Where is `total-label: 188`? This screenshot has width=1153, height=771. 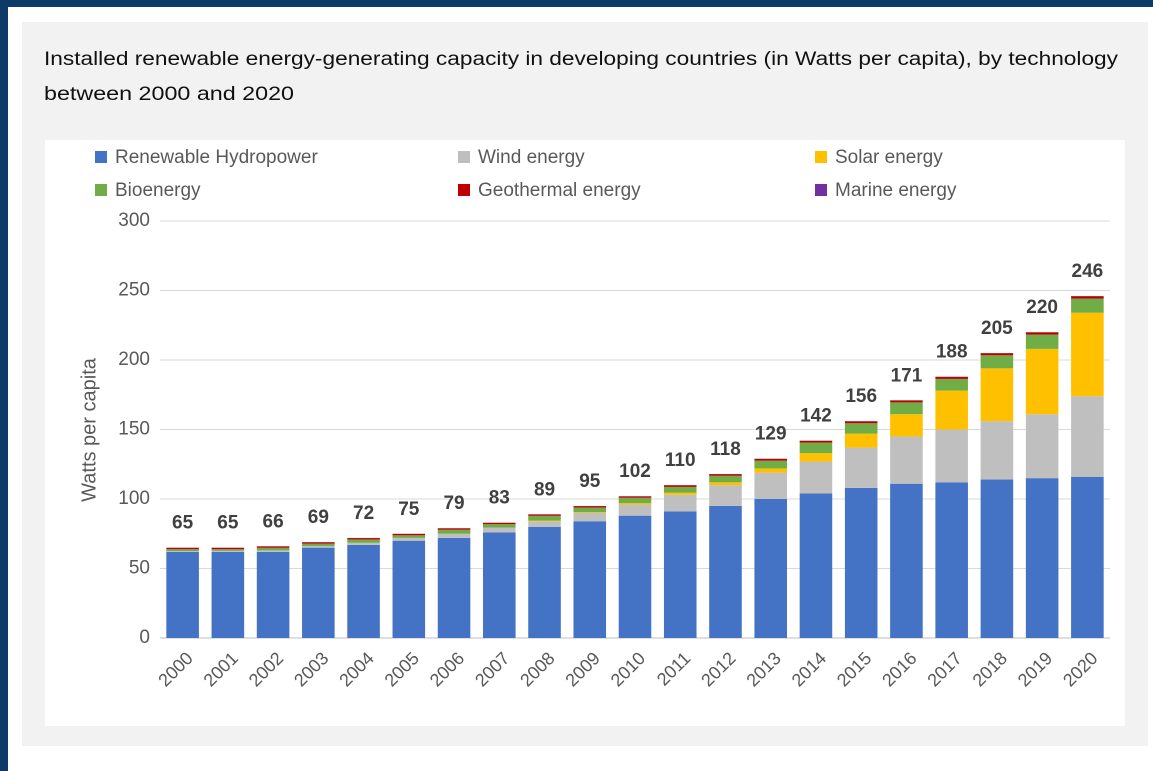
total-label: 188 is located at coordinates (952, 352).